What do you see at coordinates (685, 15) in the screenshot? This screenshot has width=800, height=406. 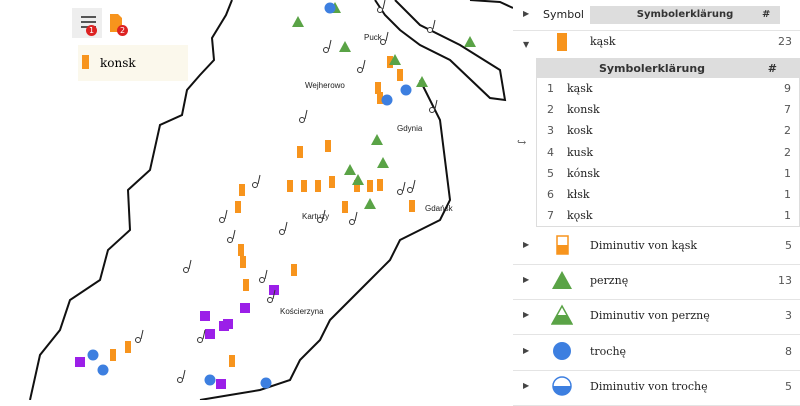 I see `header-explanation: Symbolerklärung` at bounding box center [685, 15].